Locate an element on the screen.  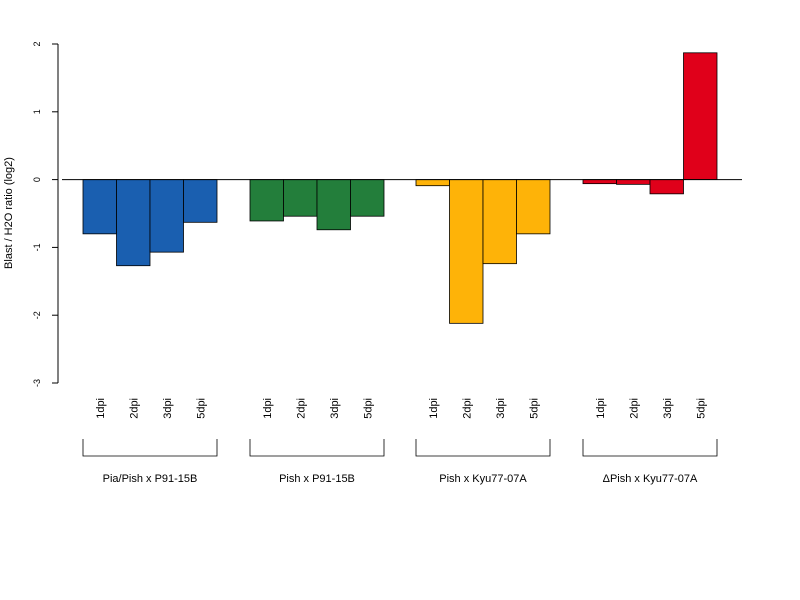
group-label: Pish x P91-15B is located at coordinates (317, 479).